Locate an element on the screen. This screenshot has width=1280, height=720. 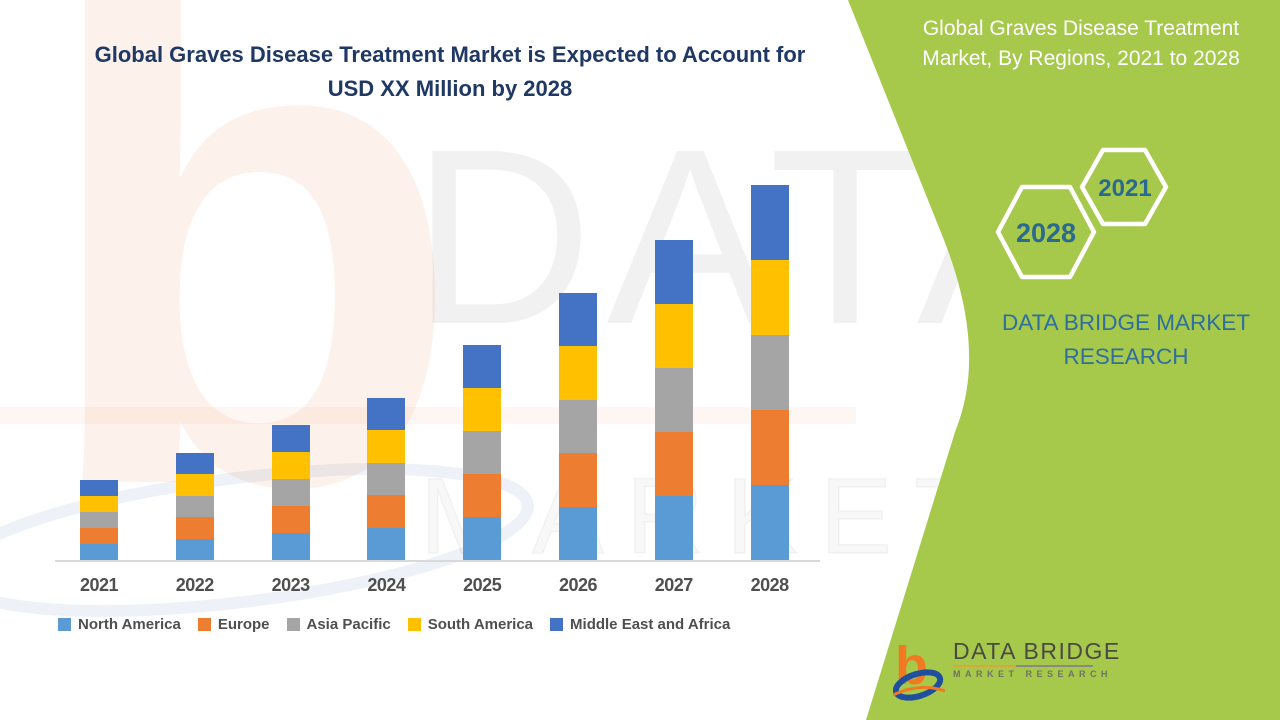
bar-2023 is located at coordinates (290, 492).